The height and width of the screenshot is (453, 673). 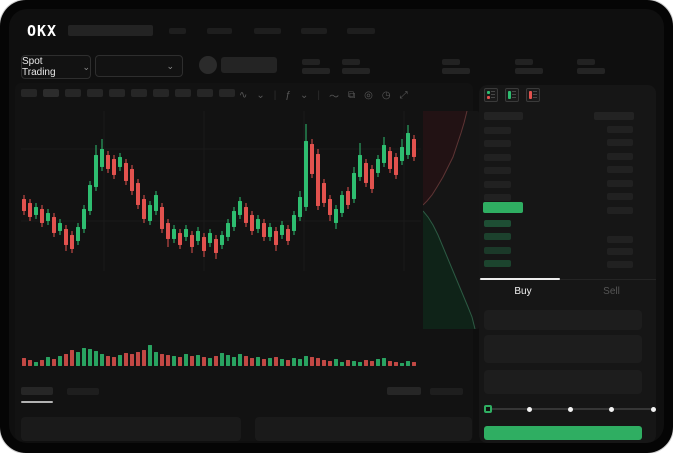 I want to click on snapshot-icon: ◎, so click(x=368, y=95).